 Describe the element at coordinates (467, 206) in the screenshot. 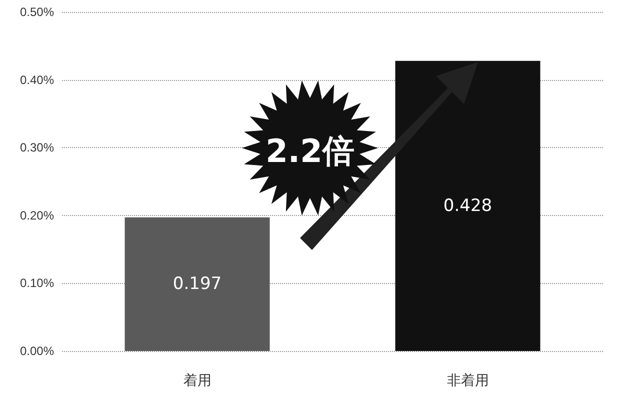

I see `data-label: 0.428` at that location.